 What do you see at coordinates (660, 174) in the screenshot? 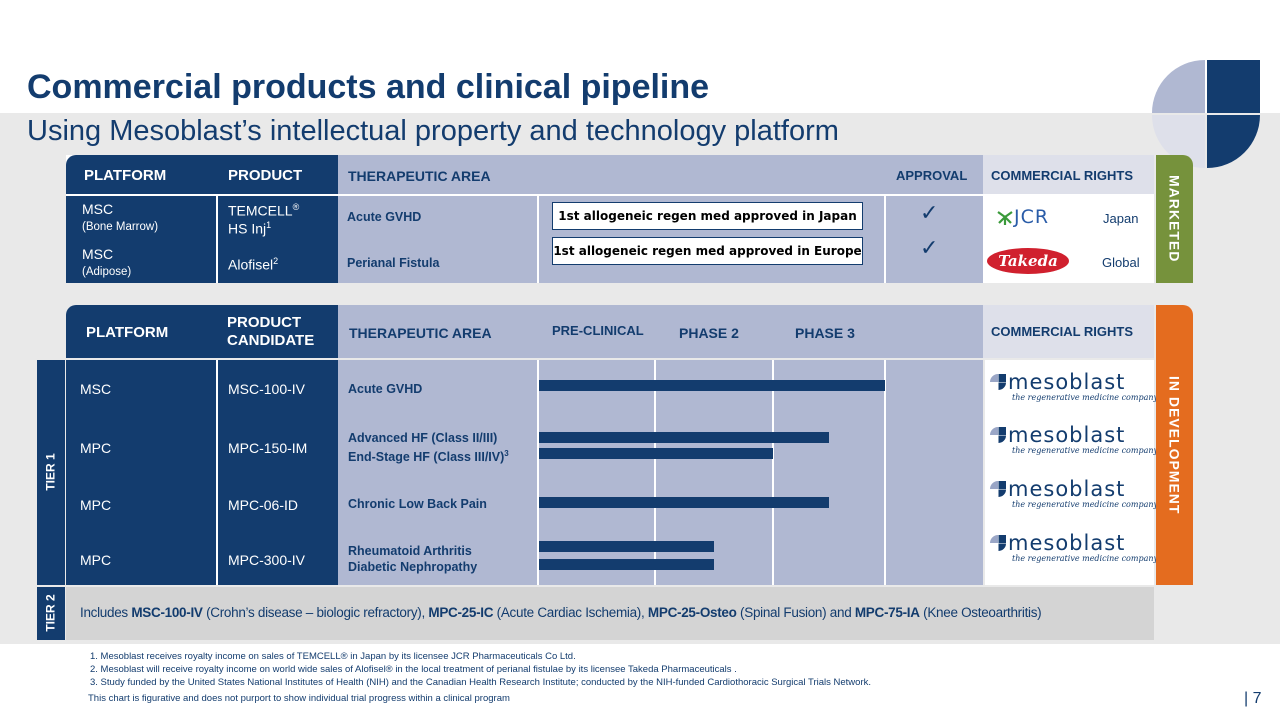
I see `marketed-header-middle` at bounding box center [660, 174].